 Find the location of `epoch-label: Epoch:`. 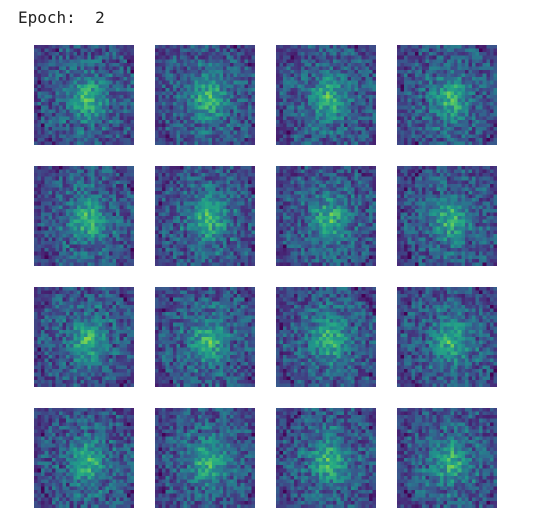

epoch-label: Epoch: is located at coordinates (47, 17).